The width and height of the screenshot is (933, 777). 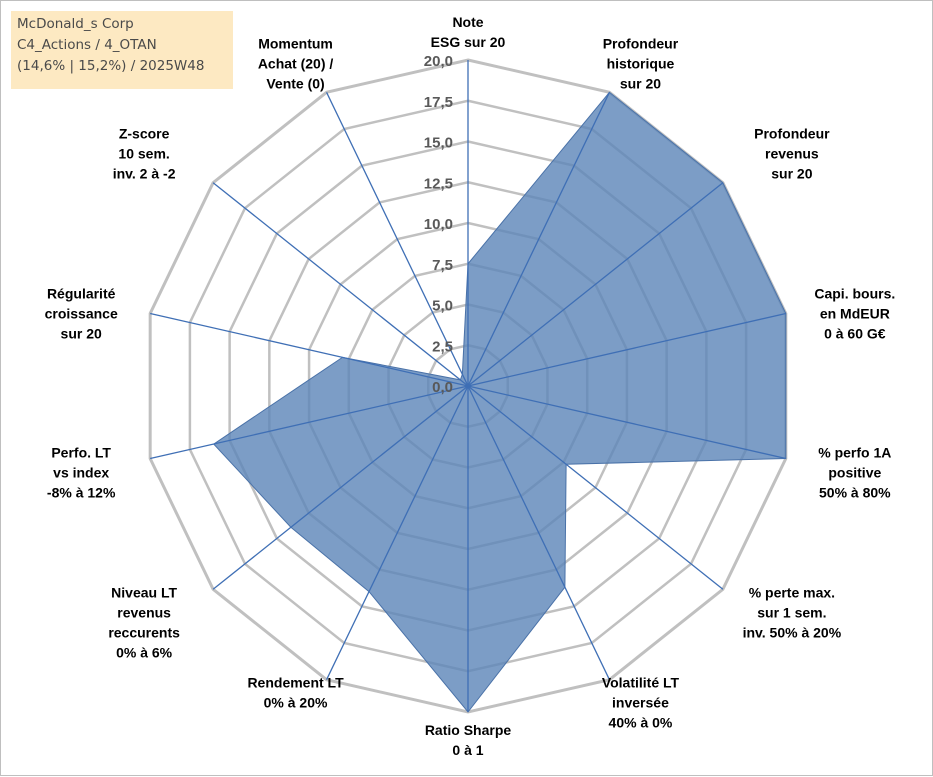 I want to click on axis-label: Perfo. LT vs index -8% à 12%, so click(x=81, y=473).